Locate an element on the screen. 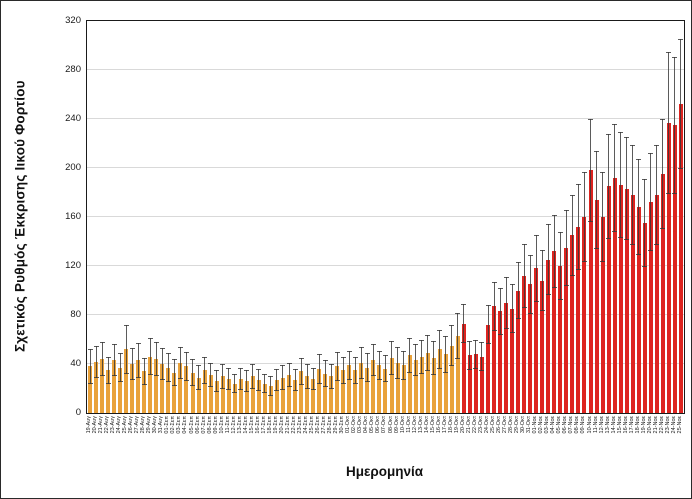 The width and height of the screenshot is (692, 499). error-bar-29-Οκτ is located at coordinates (518, 290).